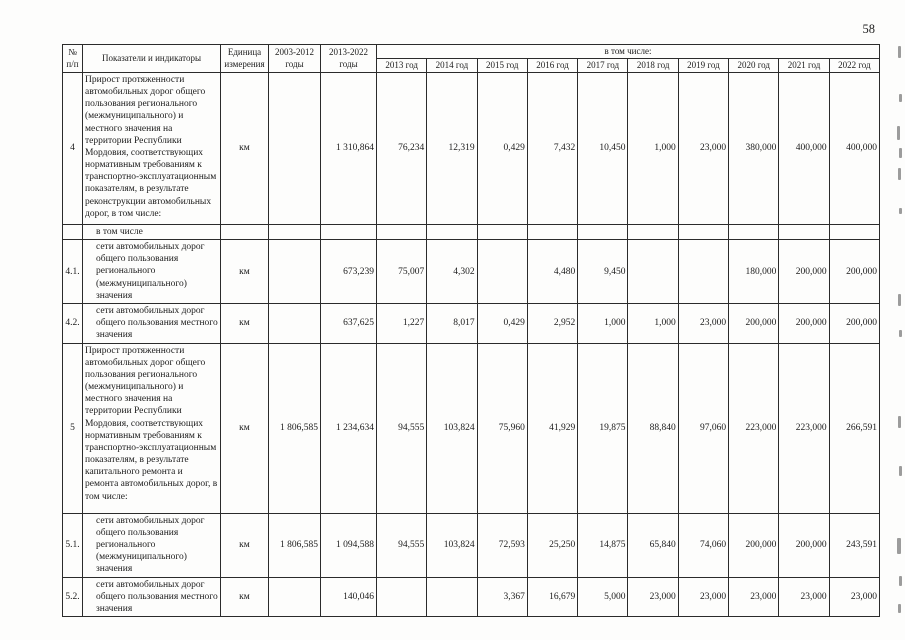  I want to click on col-header-year: 2019 год, so click(703, 65).